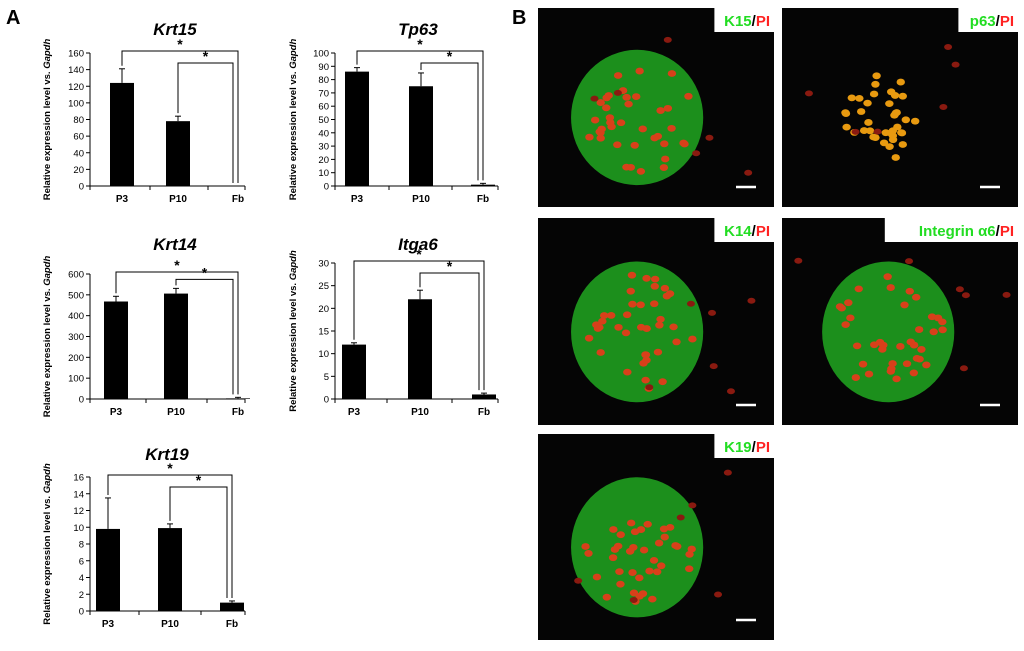  What do you see at coordinates (76, 358) in the screenshot?
I see `y-tick-label: 200` at bounding box center [76, 358].